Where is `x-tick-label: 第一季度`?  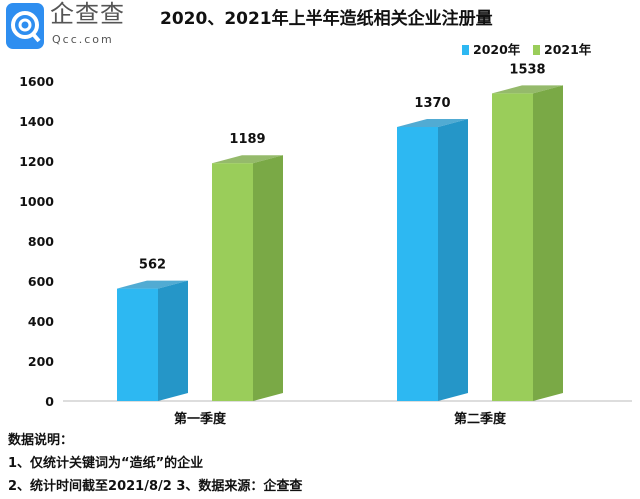
x-tick-label: 第一季度 is located at coordinates (200, 419).